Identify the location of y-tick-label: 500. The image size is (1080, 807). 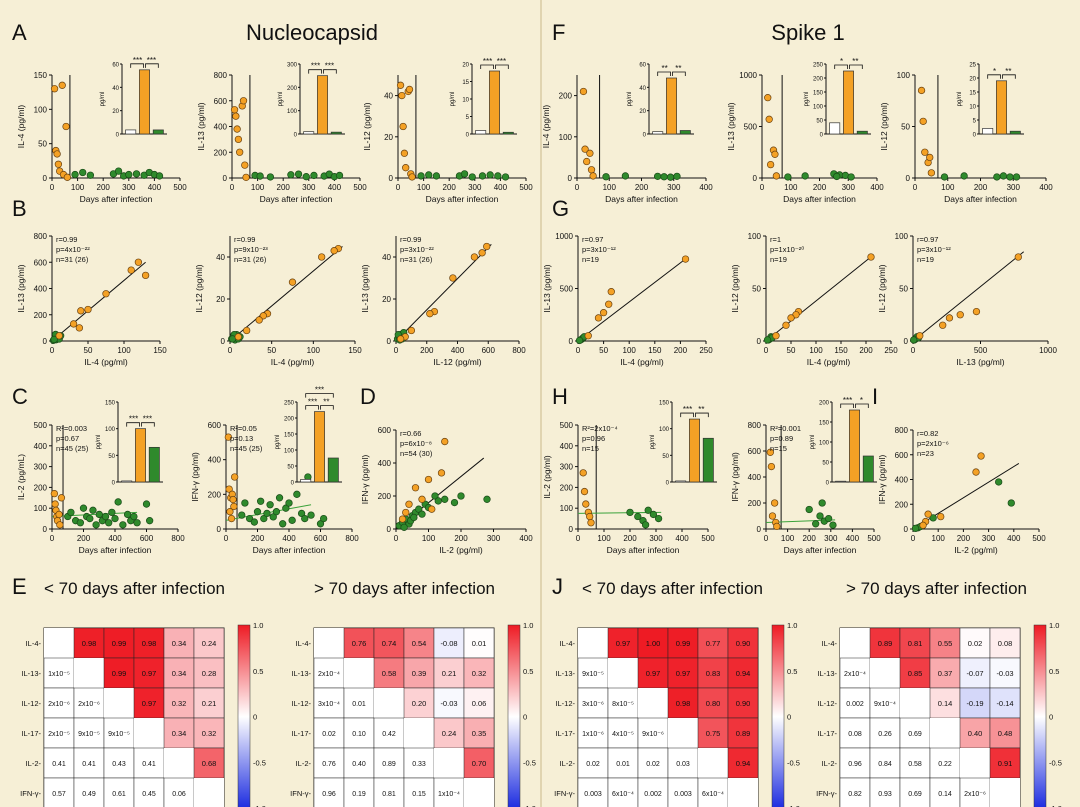
(41, 425).